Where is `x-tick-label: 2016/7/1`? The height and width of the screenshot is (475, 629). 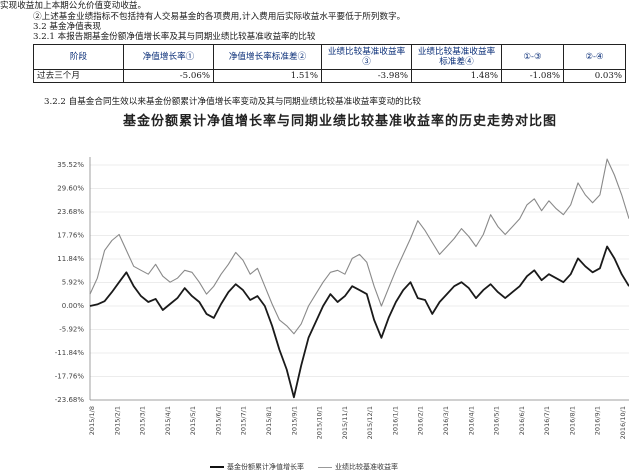
x-tick-label: 2016/7/1 is located at coordinates (547, 420).